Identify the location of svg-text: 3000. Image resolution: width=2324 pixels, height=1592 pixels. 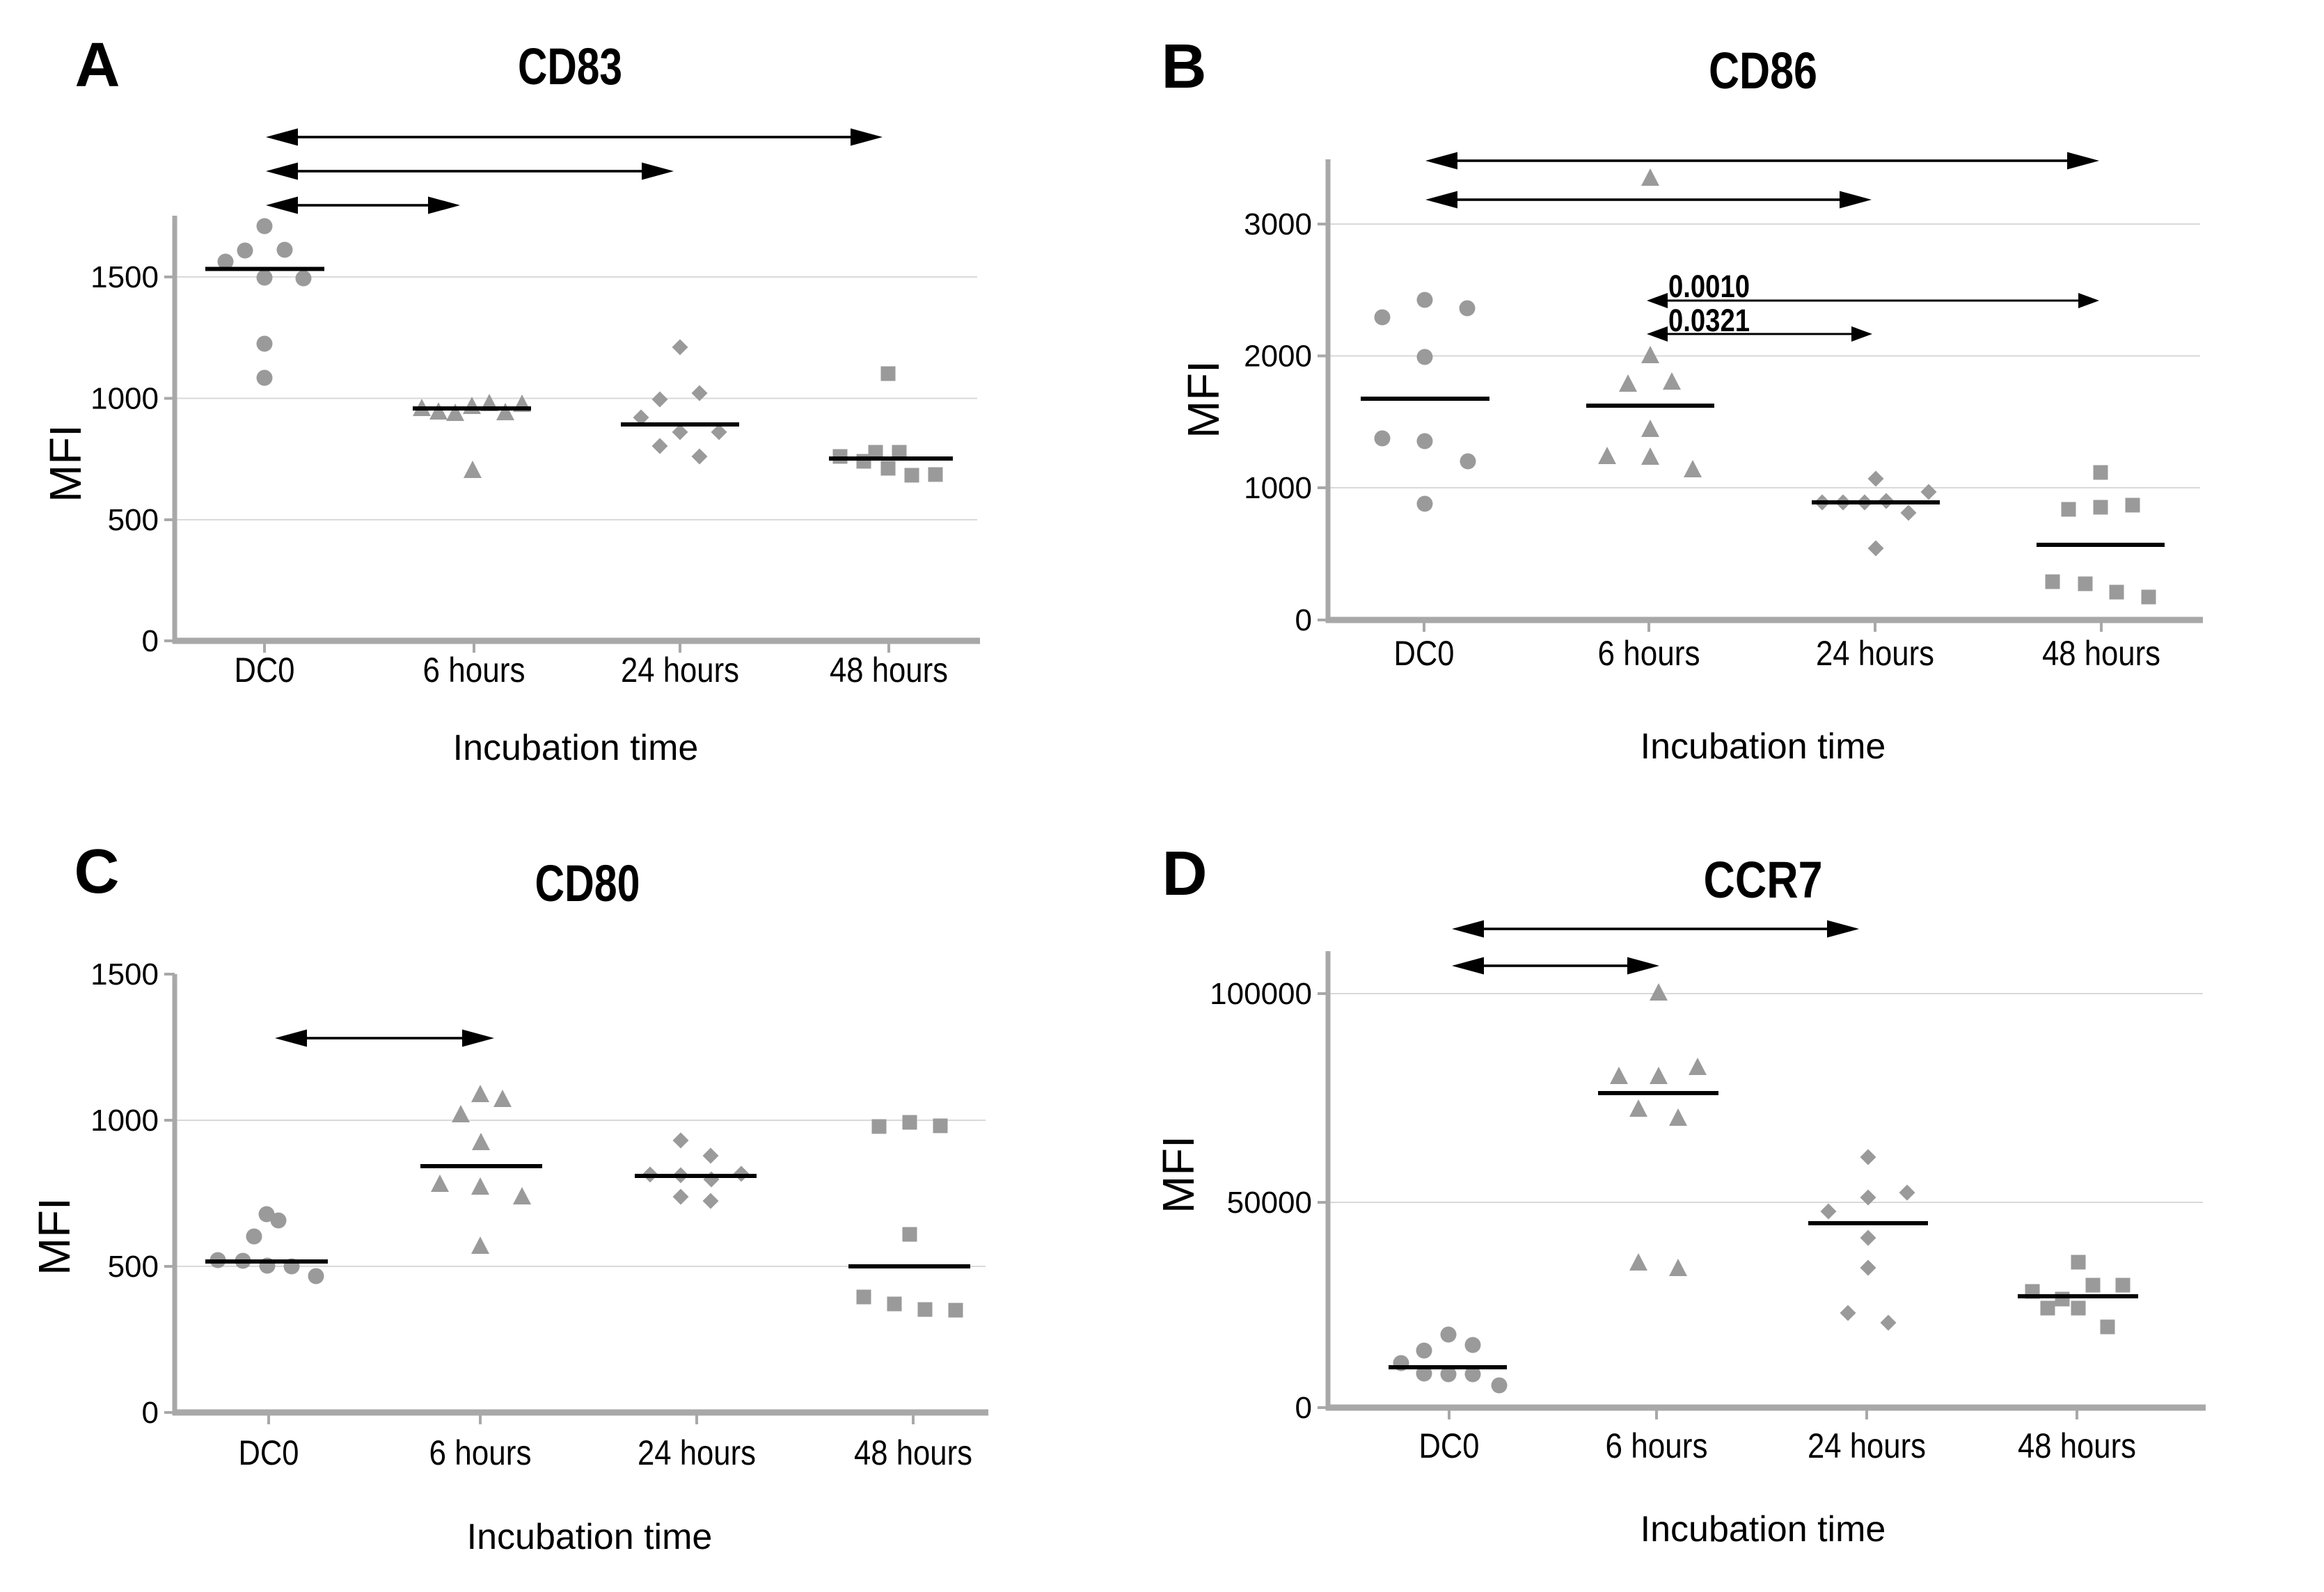
(1278, 224).